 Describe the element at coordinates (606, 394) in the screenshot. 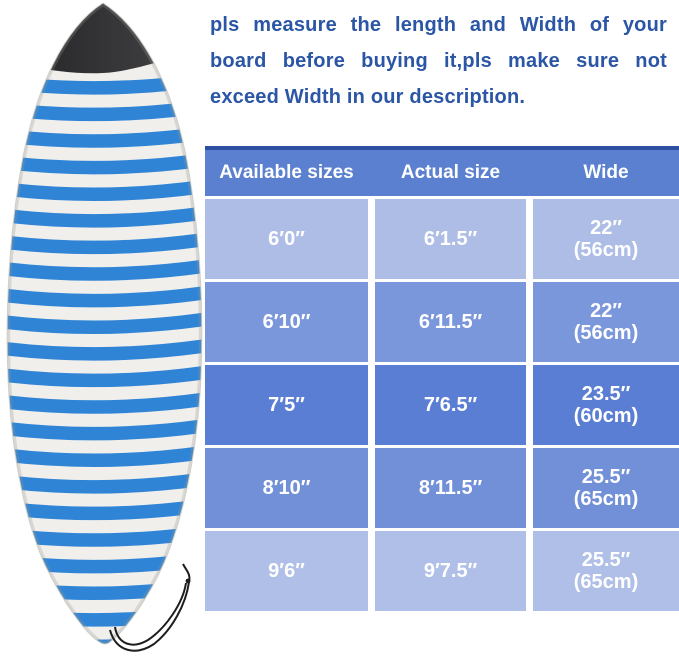

I see `wide-inches: 23.5′′` at that location.